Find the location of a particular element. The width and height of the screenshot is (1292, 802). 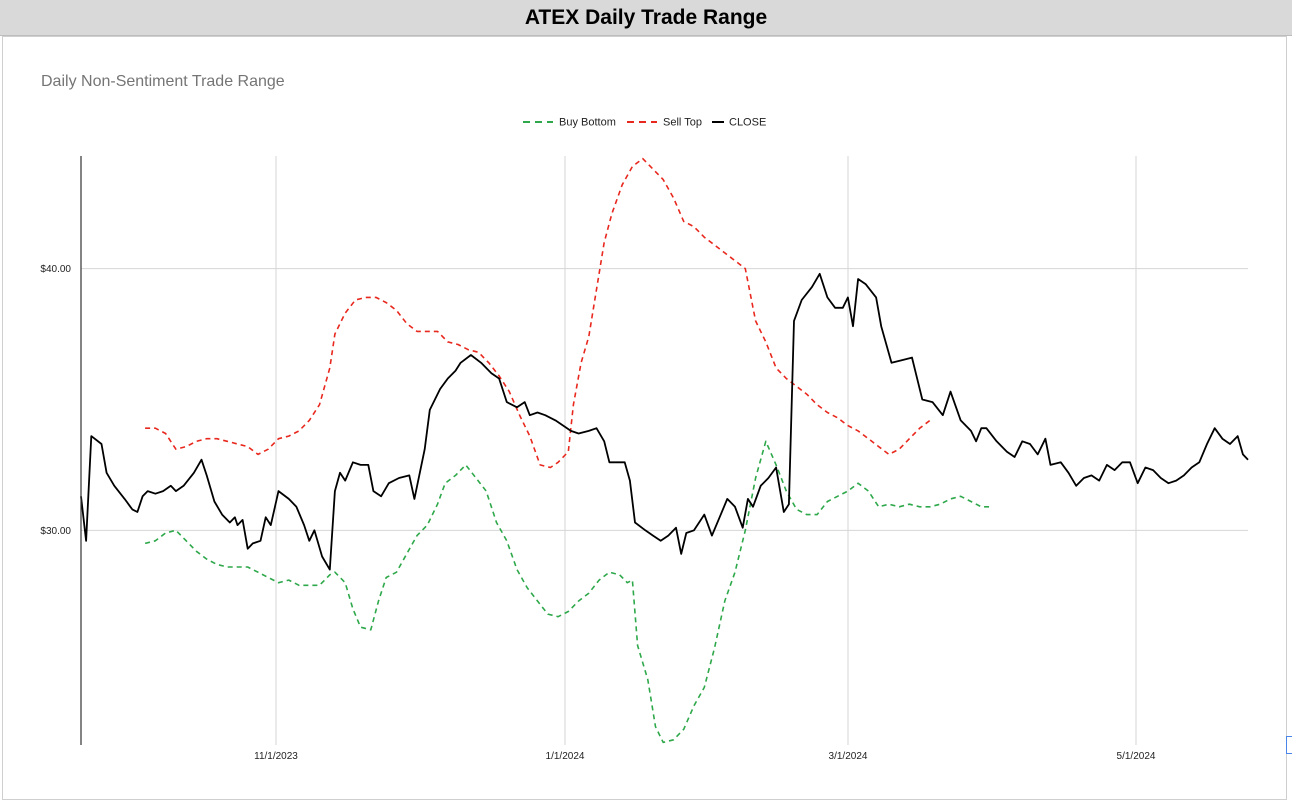

y-tick-label: $40.00 is located at coordinates (55, 269).